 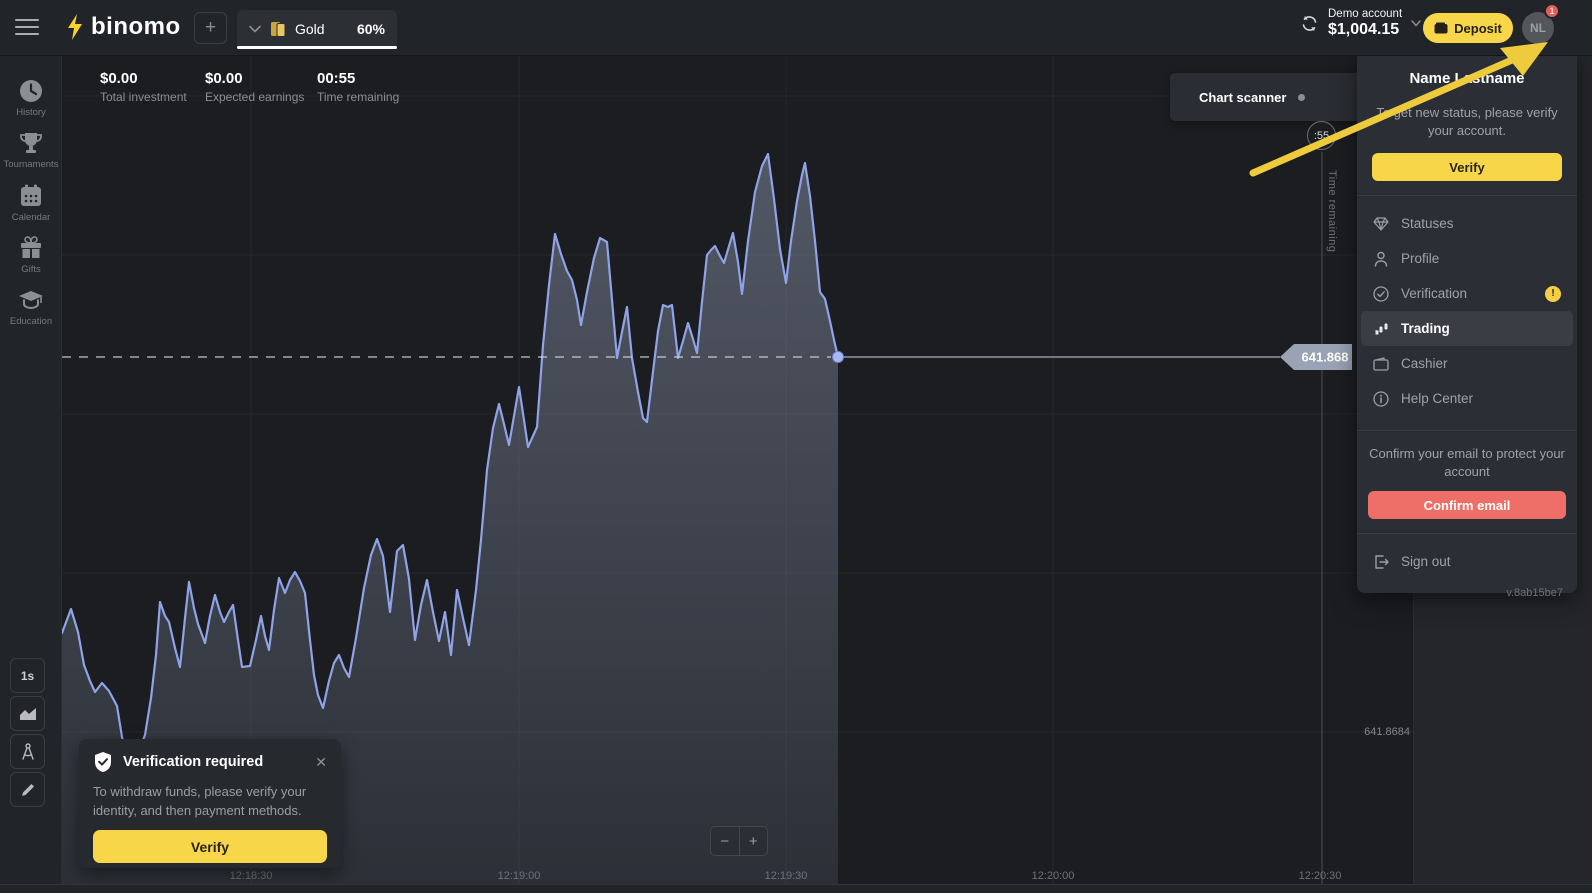 What do you see at coordinates (31, 112) in the screenshot?
I see `sidebar-item-label: History` at bounding box center [31, 112].